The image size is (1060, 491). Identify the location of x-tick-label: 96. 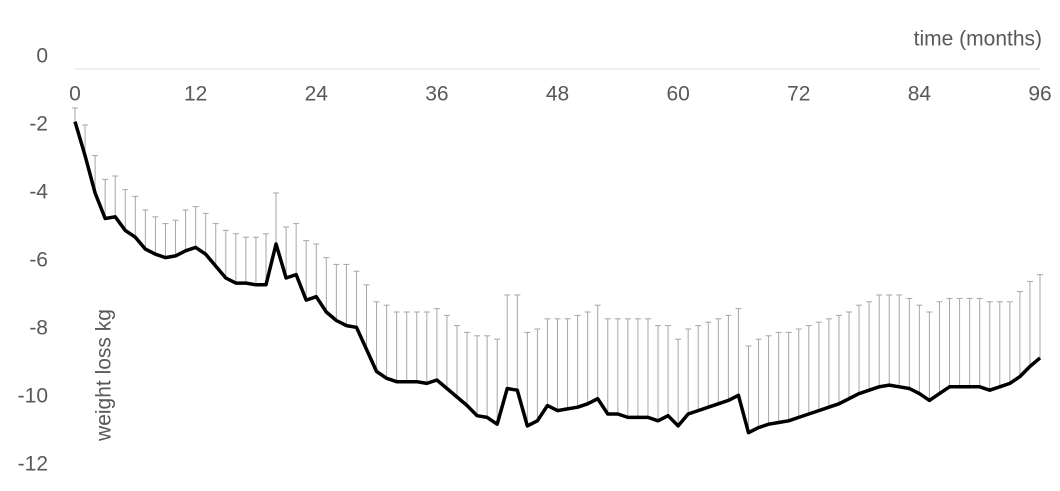
(1039, 94).